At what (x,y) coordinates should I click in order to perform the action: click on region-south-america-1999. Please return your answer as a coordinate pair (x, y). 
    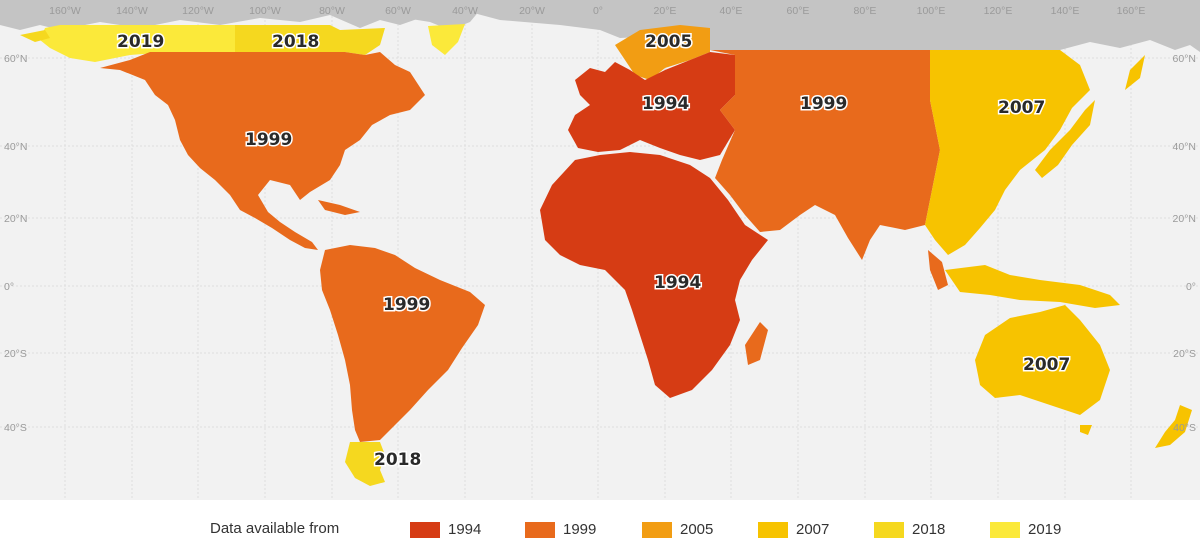
    Looking at the image, I should click on (402, 343).